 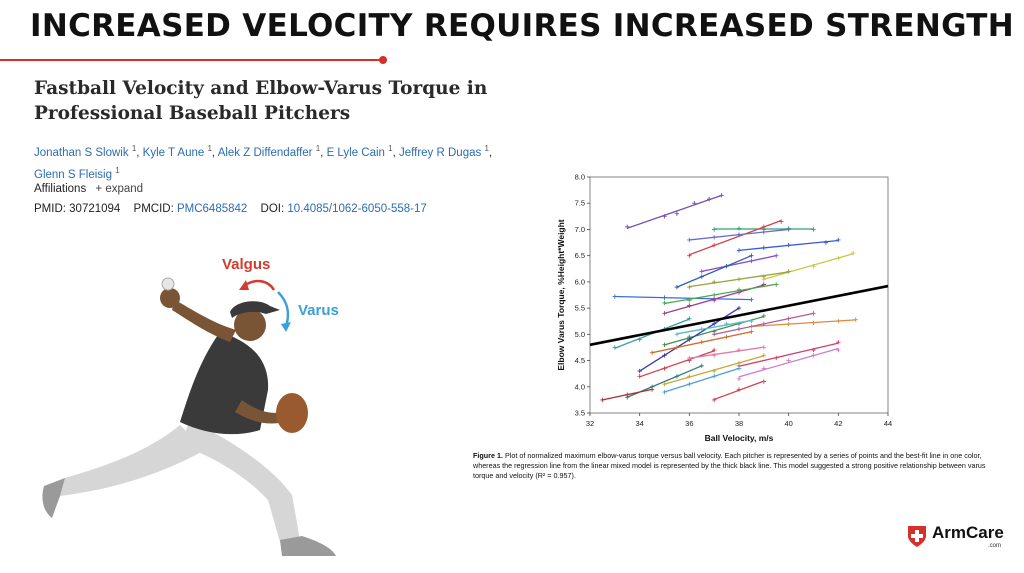 I want to click on pitcher-illustration, so click(x=189, y=416).